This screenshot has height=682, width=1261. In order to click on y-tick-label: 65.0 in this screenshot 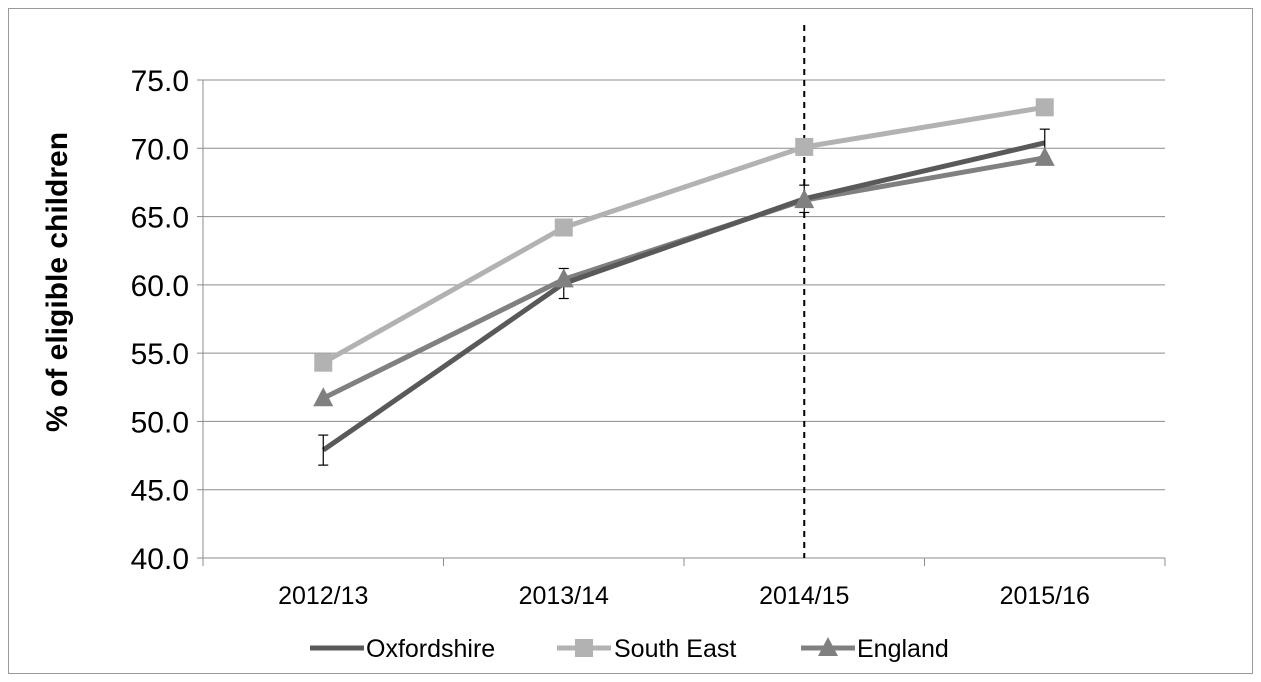, I will do `click(160, 218)`.